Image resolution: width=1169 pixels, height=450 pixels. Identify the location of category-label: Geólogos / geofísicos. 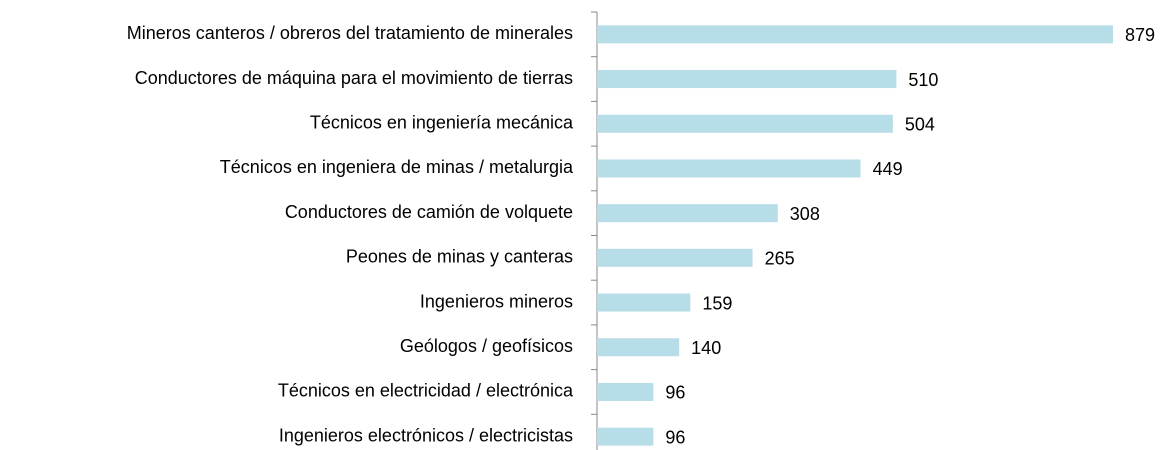
(486, 346).